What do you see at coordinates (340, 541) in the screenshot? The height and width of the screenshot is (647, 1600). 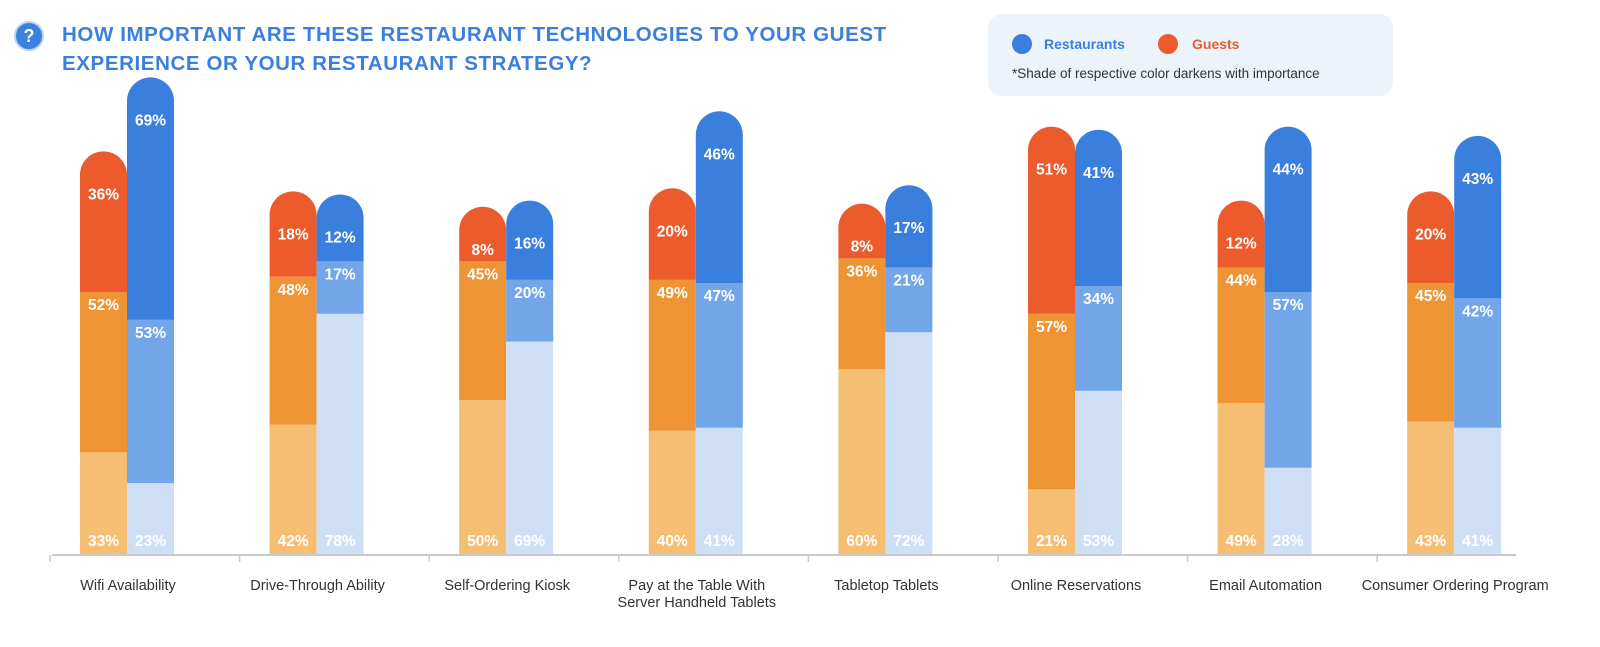 I see `data-label: 78%` at bounding box center [340, 541].